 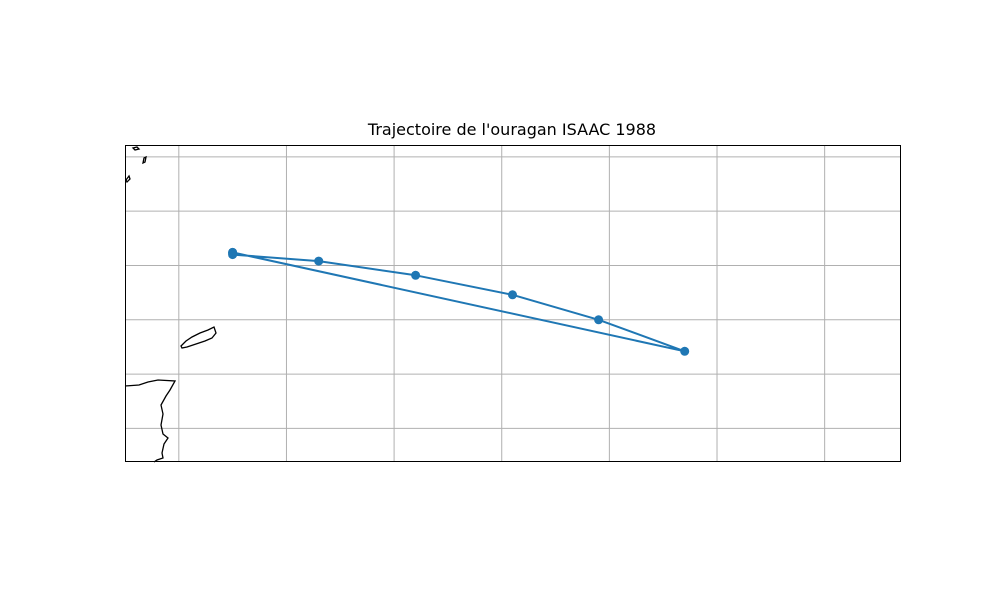 I want to click on hurricane-track, so click(x=459, y=301).